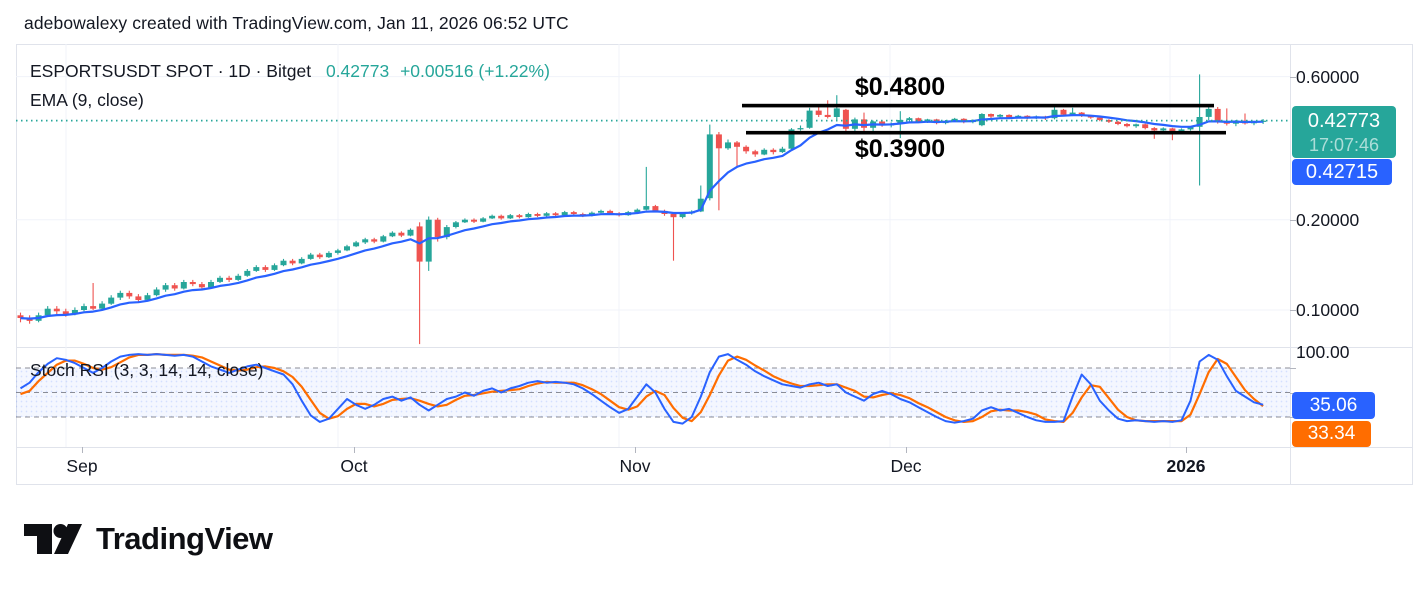 This screenshot has height=591, width=1428. What do you see at coordinates (171, 71) in the screenshot?
I see `legend-symbol: ESPORTSUSDT SPOT · 1D · Bitget` at bounding box center [171, 71].